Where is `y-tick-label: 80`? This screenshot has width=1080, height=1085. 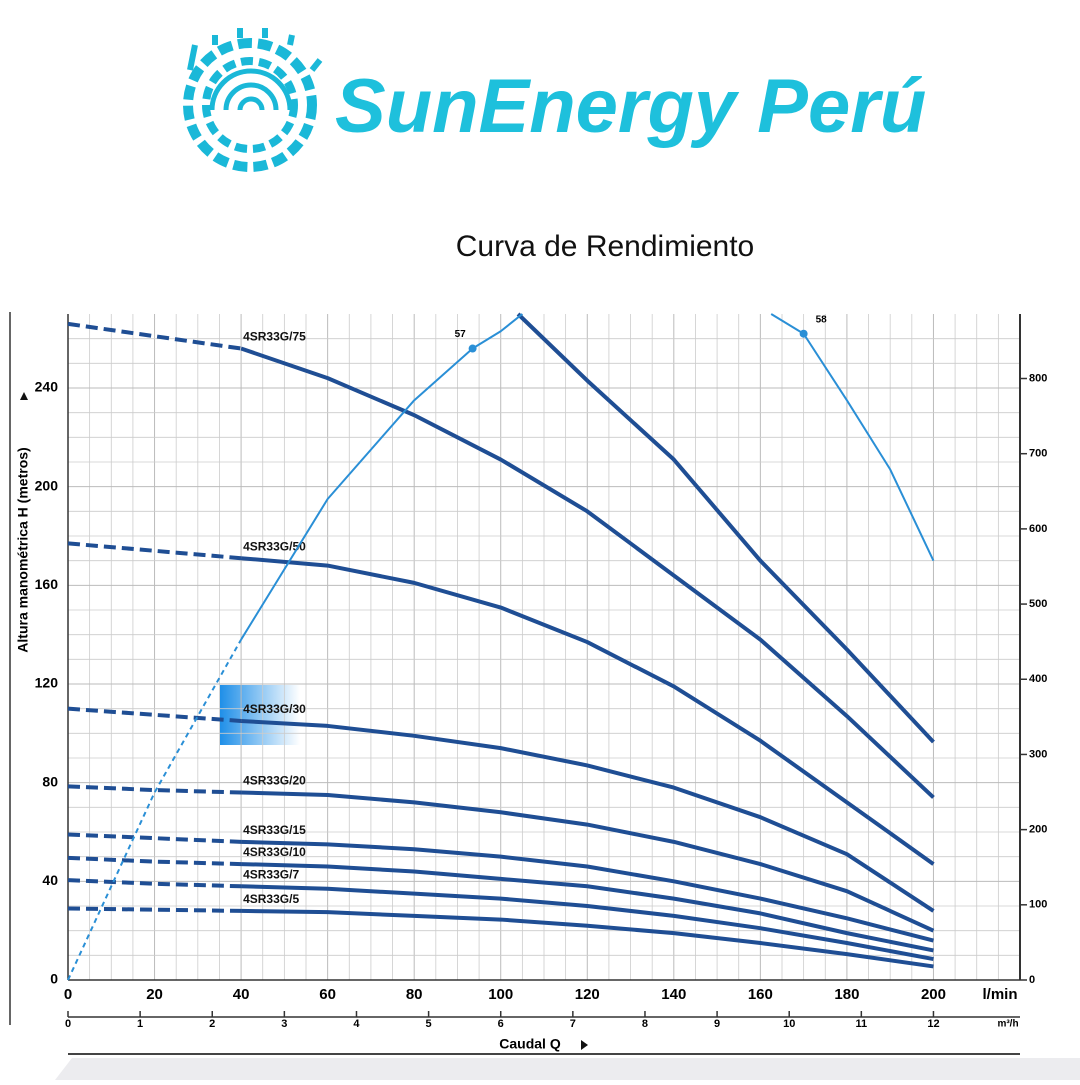 y-tick-label: 80 is located at coordinates (50, 781).